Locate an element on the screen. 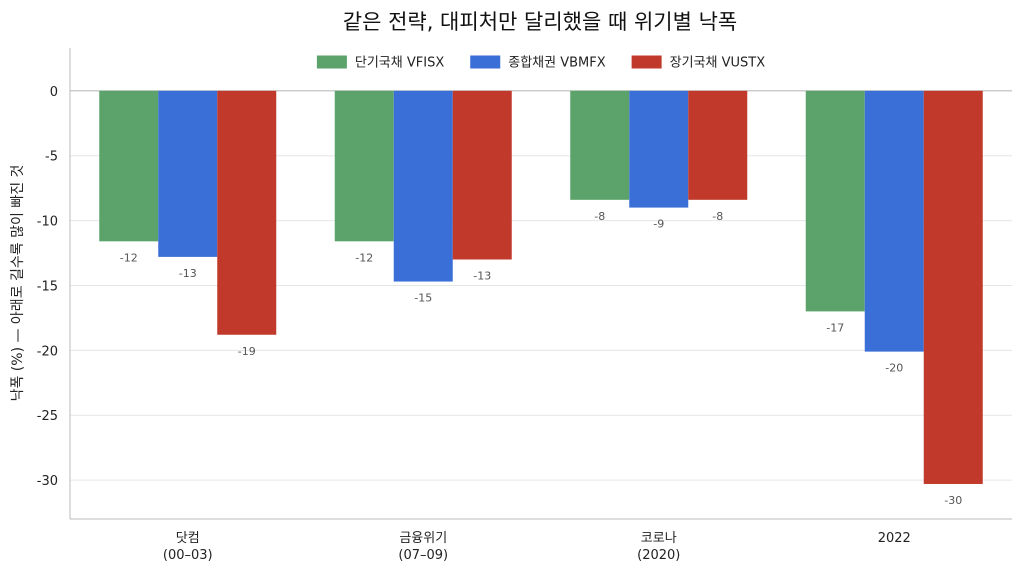 The width and height of the screenshot is (1024, 574). y-tick-label: -5 is located at coordinates (51, 157).